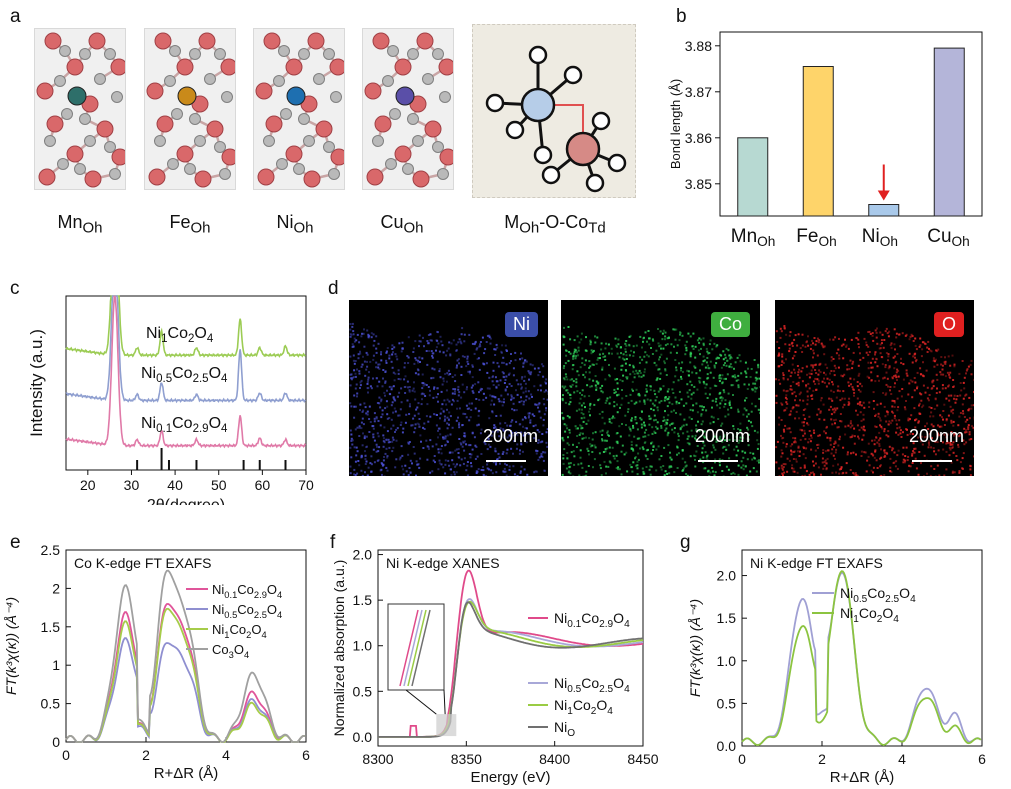 This screenshot has height=789, width=1011. I want to click on oxygen-atom, so click(227, 67).